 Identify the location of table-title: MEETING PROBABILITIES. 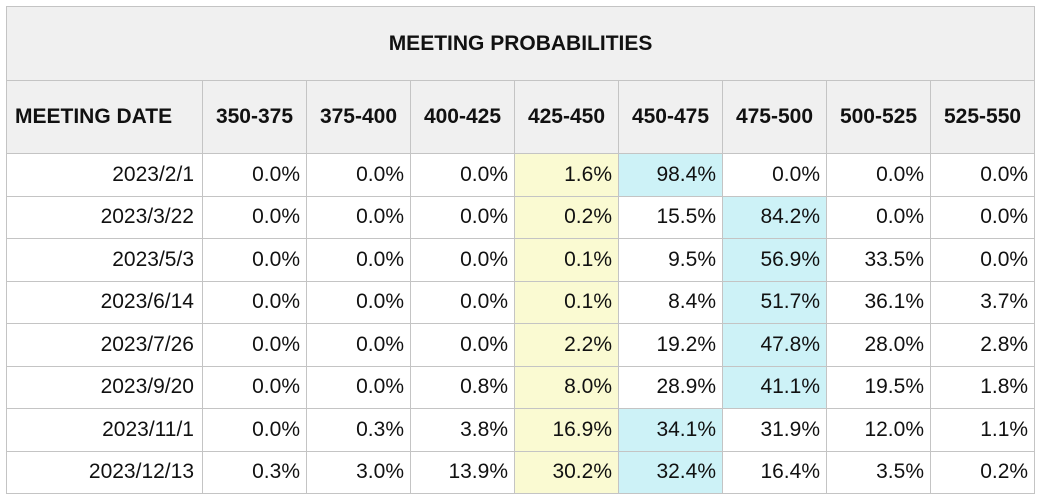
(520, 43).